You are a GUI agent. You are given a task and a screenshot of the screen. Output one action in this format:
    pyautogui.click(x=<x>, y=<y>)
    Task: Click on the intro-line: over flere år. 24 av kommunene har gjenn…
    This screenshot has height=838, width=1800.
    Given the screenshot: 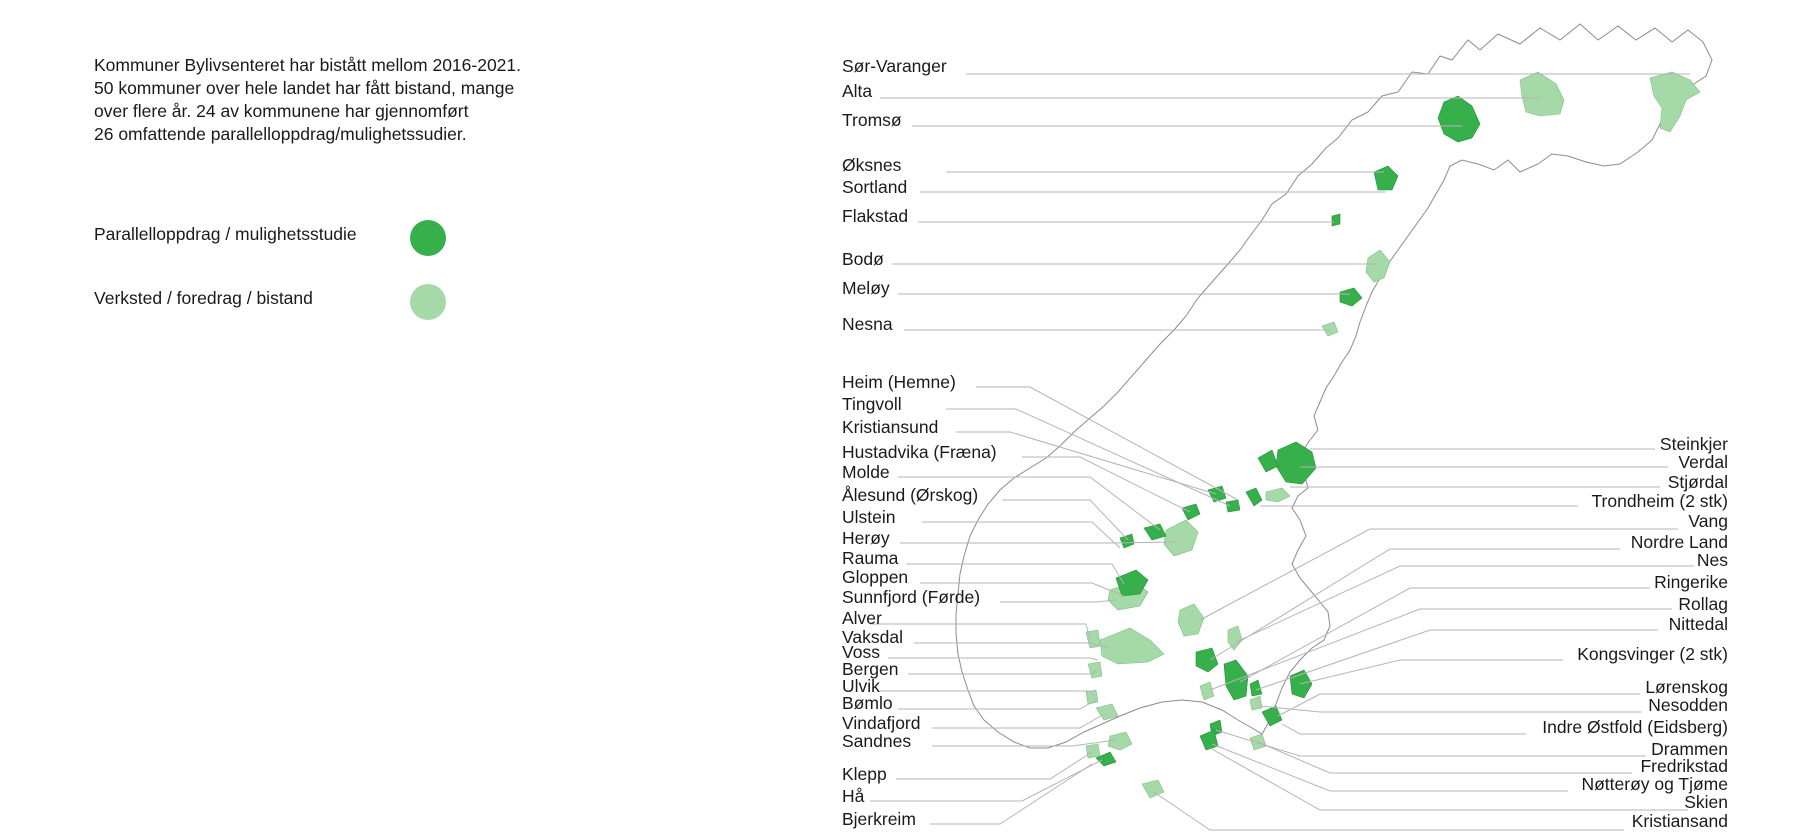 What is the action you would take?
    pyautogui.click(x=281, y=111)
    